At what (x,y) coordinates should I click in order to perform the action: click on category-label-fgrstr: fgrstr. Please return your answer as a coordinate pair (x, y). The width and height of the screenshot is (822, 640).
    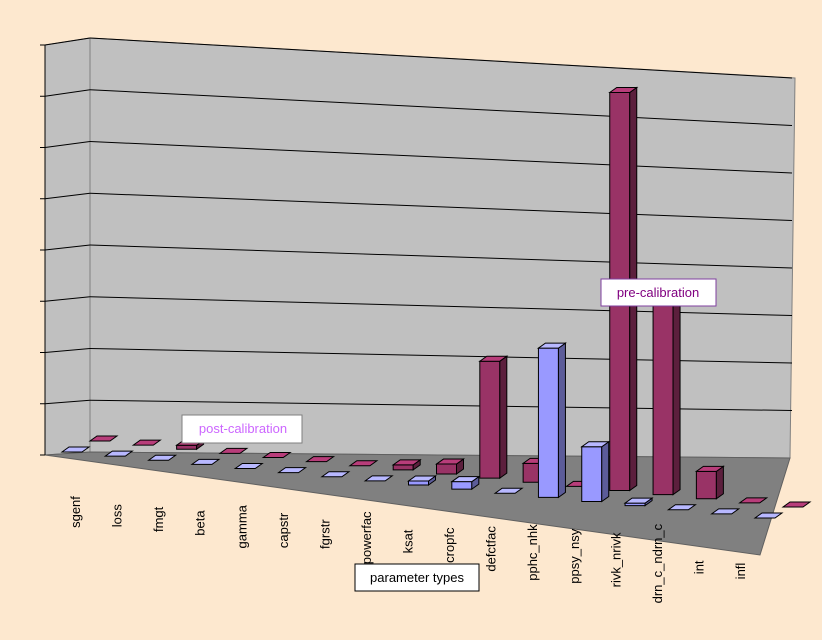
    Looking at the image, I should click on (324, 534).